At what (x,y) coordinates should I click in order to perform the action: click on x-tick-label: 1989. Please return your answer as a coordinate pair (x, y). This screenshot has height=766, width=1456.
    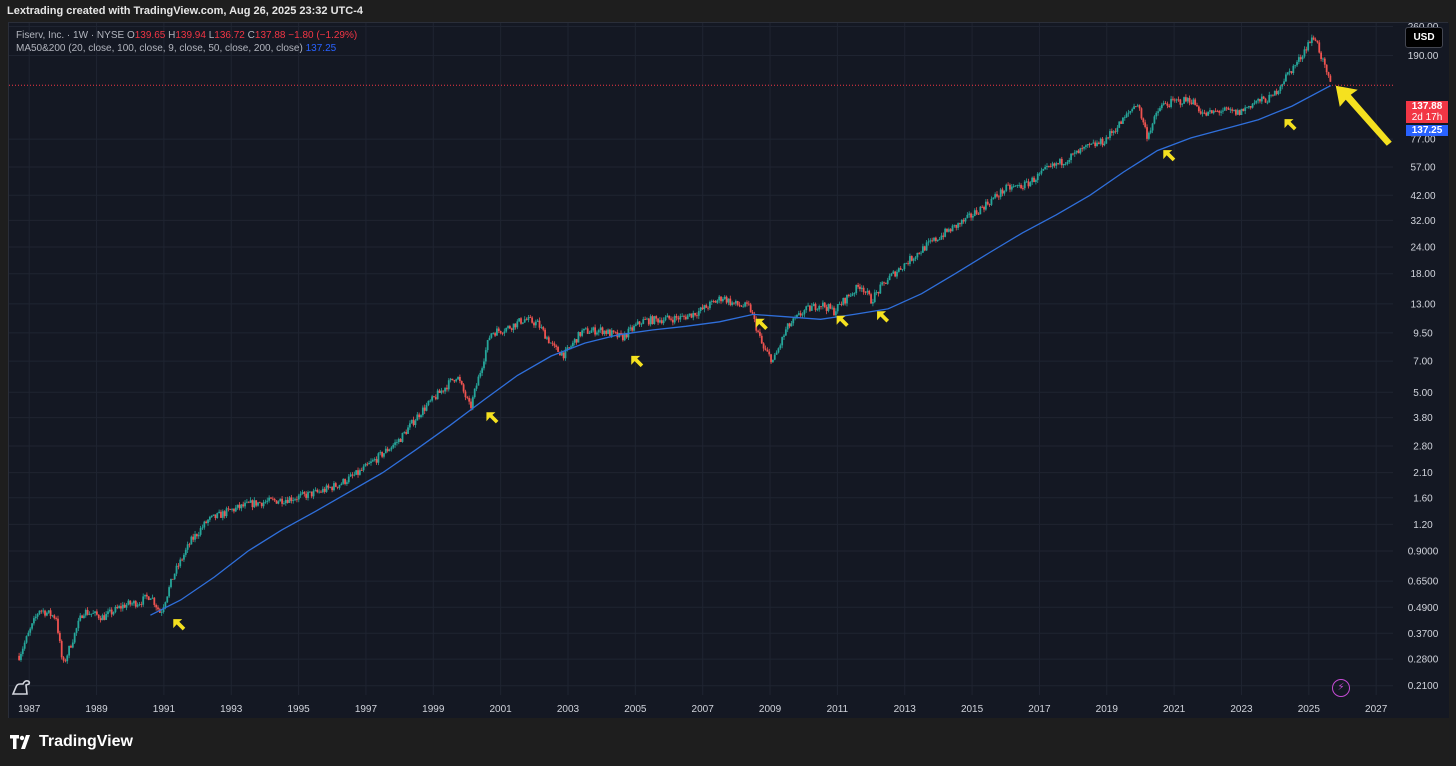
    Looking at the image, I should click on (96, 709).